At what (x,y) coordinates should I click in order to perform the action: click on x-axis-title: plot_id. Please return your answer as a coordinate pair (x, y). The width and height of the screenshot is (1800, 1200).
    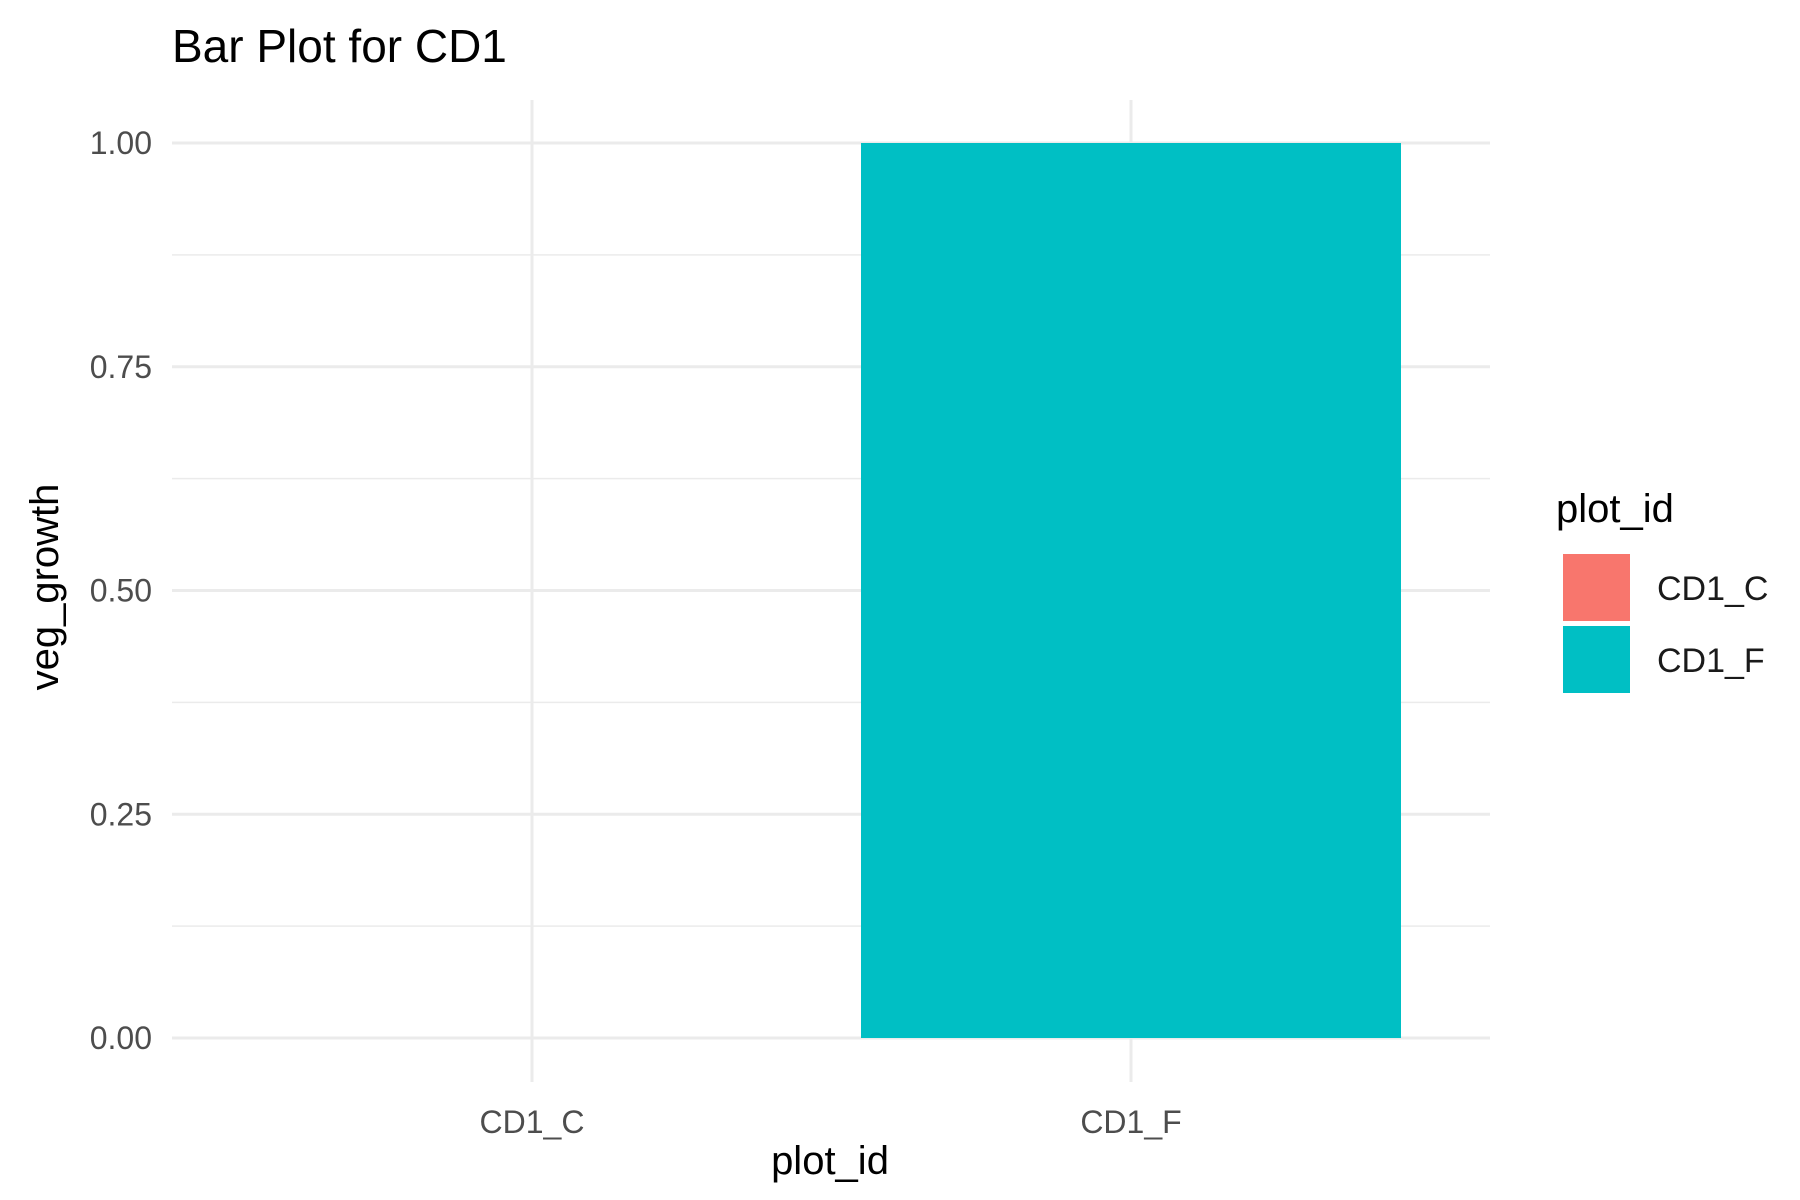
    Looking at the image, I should click on (830, 1161).